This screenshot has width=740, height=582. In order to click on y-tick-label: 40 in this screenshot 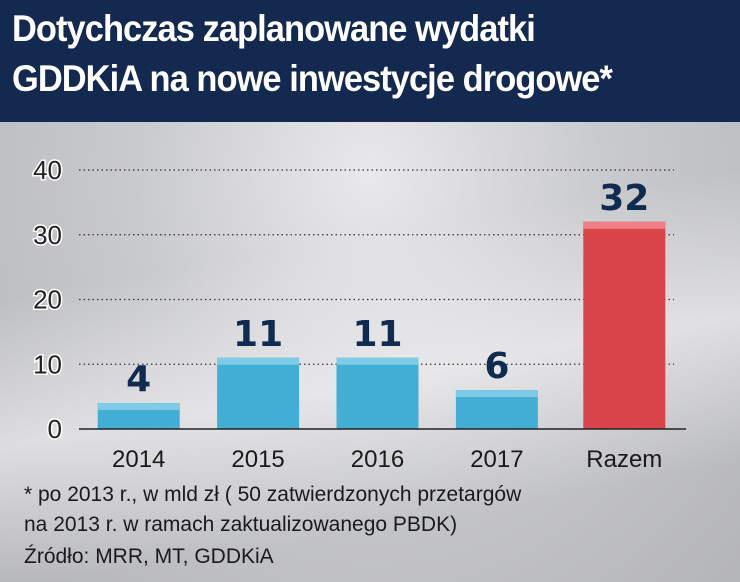, I will do `click(47, 170)`.